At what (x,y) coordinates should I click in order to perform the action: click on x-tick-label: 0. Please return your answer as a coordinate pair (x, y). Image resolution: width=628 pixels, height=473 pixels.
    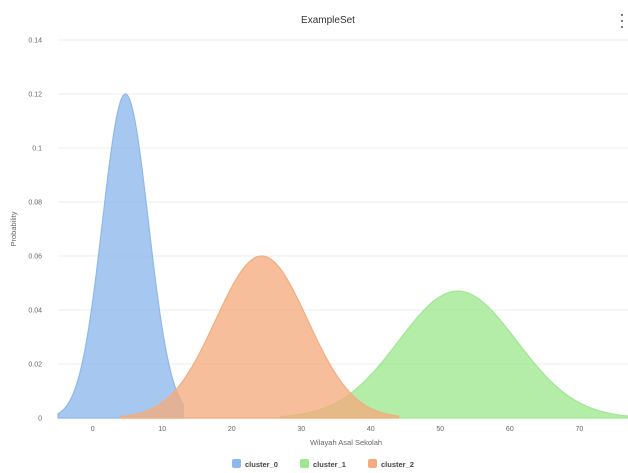
    Looking at the image, I should click on (93, 429).